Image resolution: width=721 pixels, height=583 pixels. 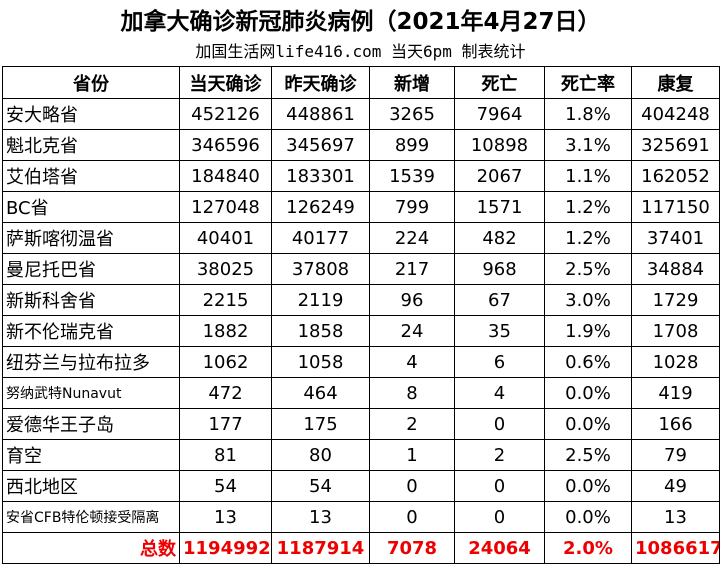 I want to click on cell: 死亡, so click(x=499, y=82).